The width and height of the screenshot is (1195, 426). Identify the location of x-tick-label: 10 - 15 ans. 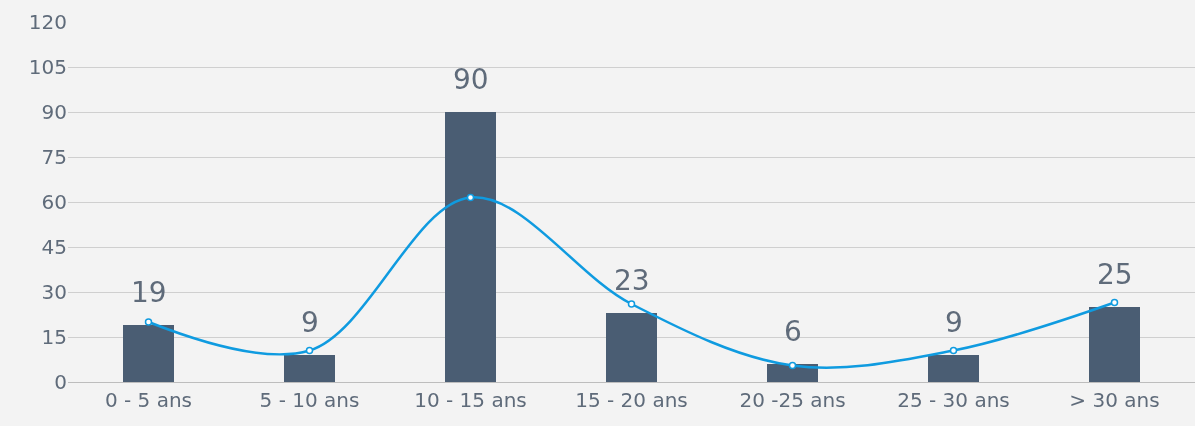
(470, 400).